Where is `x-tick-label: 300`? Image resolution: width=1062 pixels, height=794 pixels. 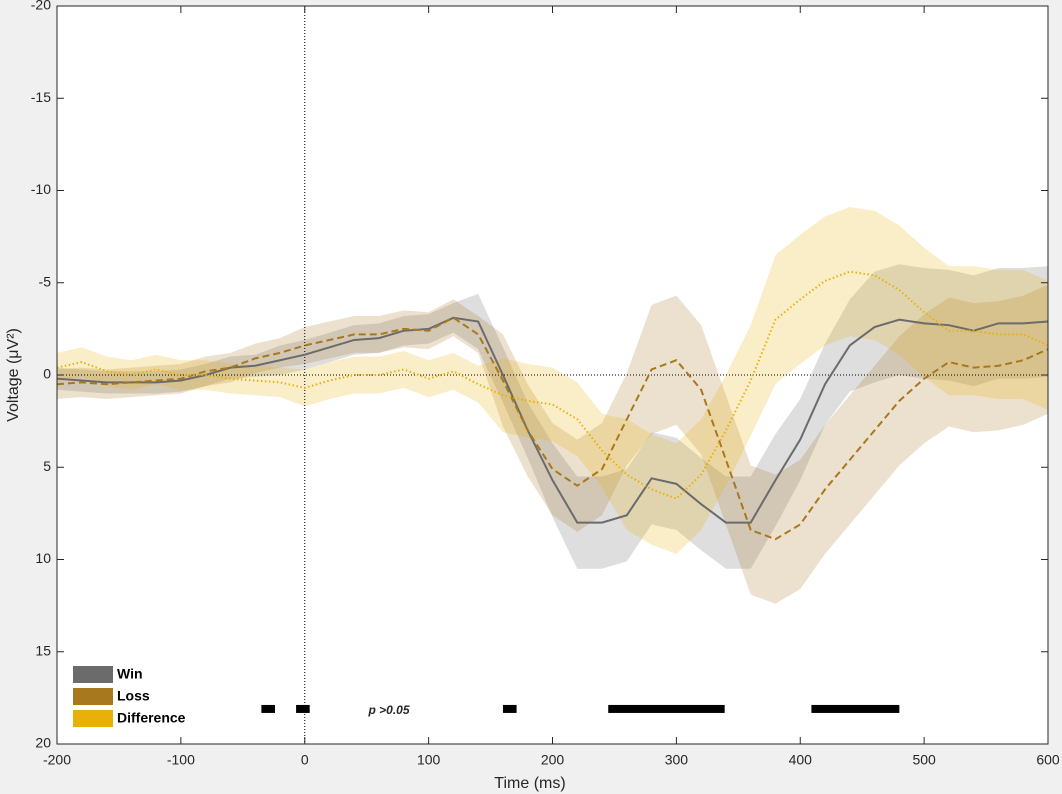
x-tick-label: 300 is located at coordinates (677, 760).